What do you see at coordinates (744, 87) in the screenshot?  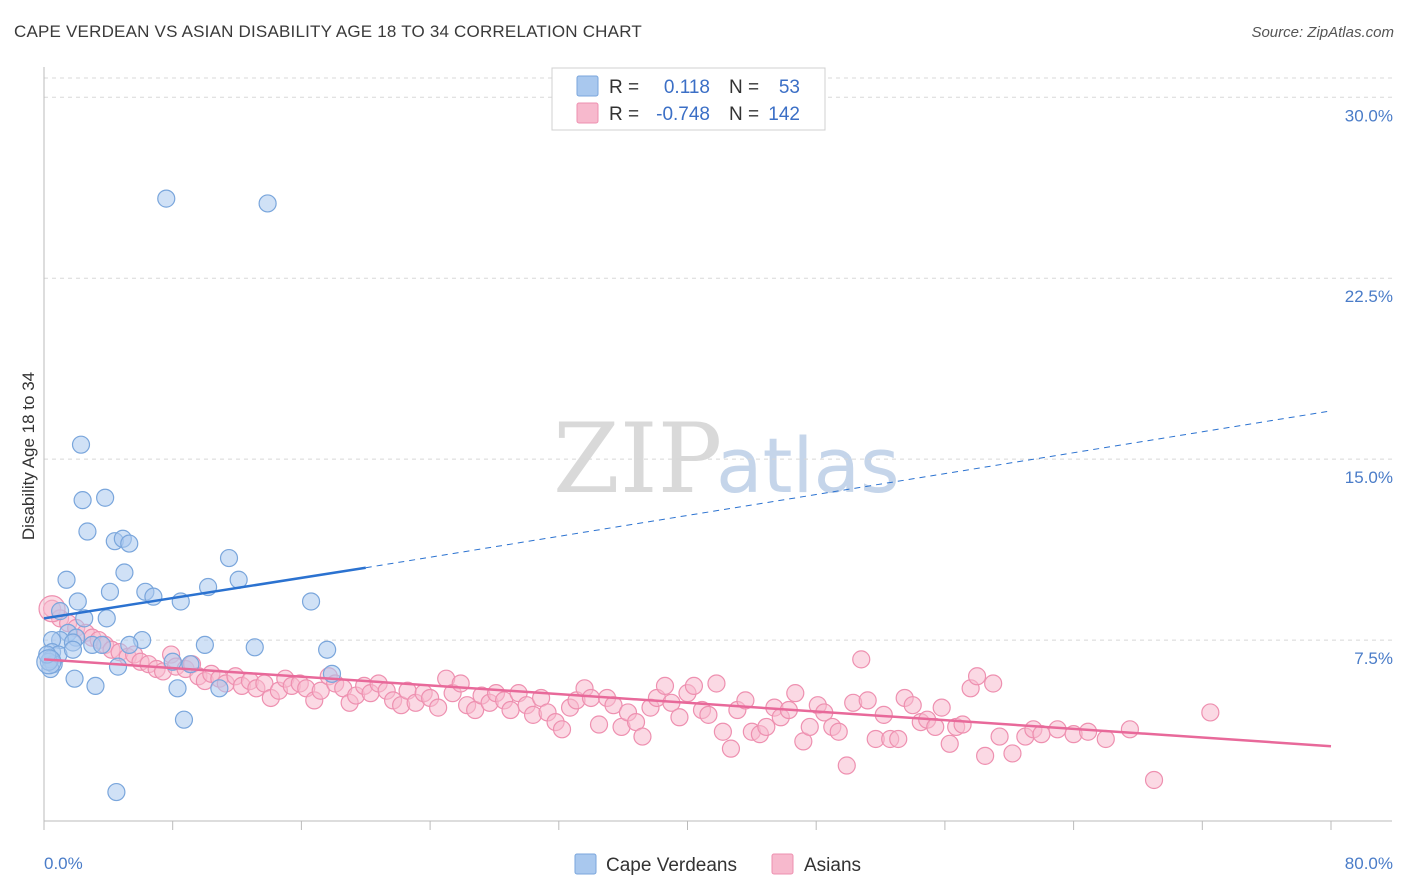 I see `legend-n-label-1: N =` at bounding box center [744, 87].